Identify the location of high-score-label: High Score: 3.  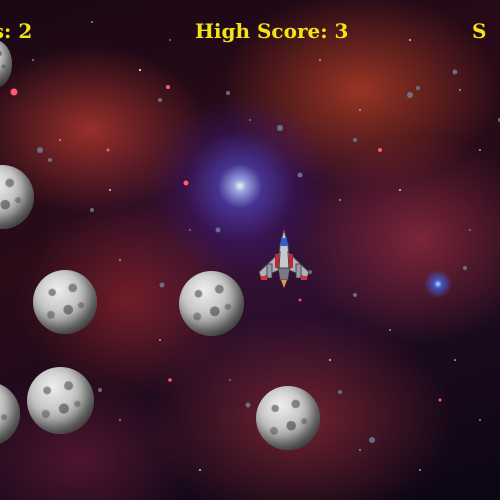
(272, 31).